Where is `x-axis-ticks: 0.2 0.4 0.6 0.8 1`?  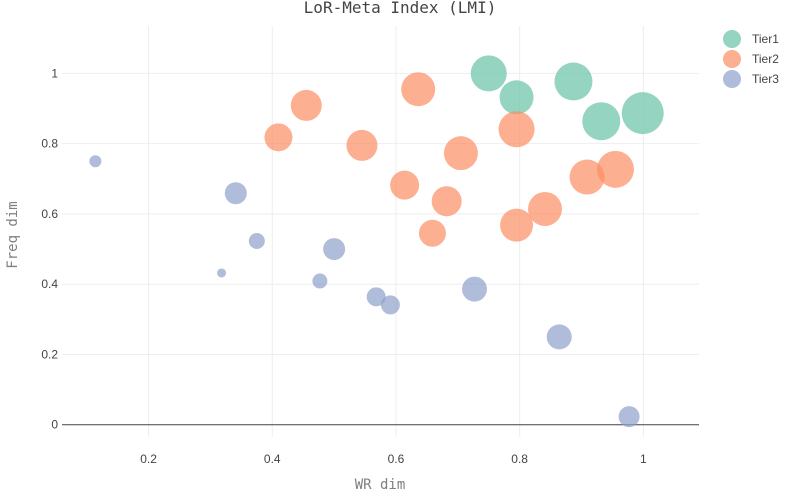
x-axis-ticks: 0.2 0.4 0.6 0.8 1 is located at coordinates (393, 459).